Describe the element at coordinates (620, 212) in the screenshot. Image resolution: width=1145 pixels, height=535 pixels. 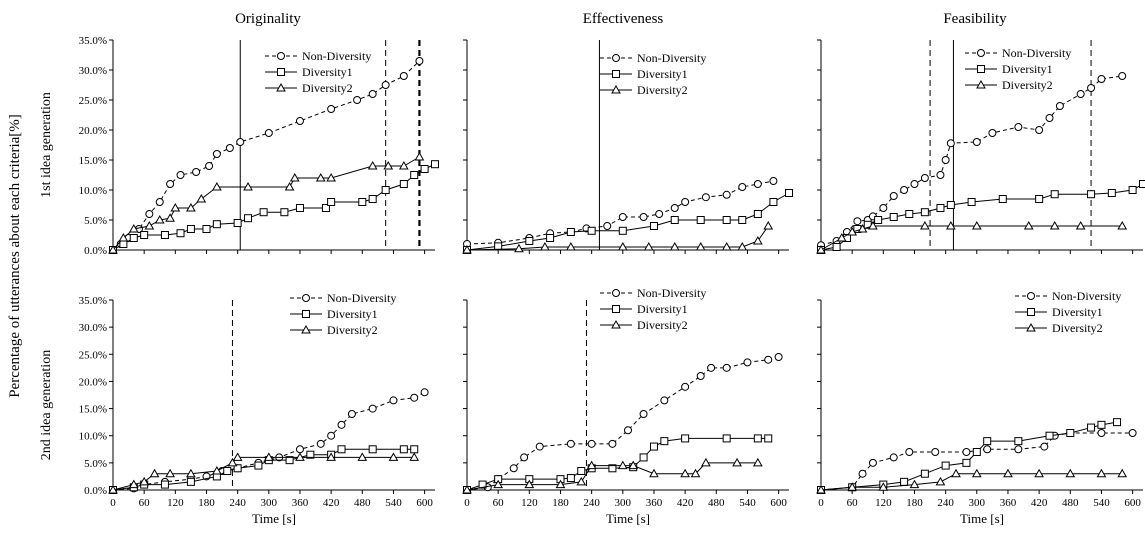
I see `series-non-diversity` at that location.